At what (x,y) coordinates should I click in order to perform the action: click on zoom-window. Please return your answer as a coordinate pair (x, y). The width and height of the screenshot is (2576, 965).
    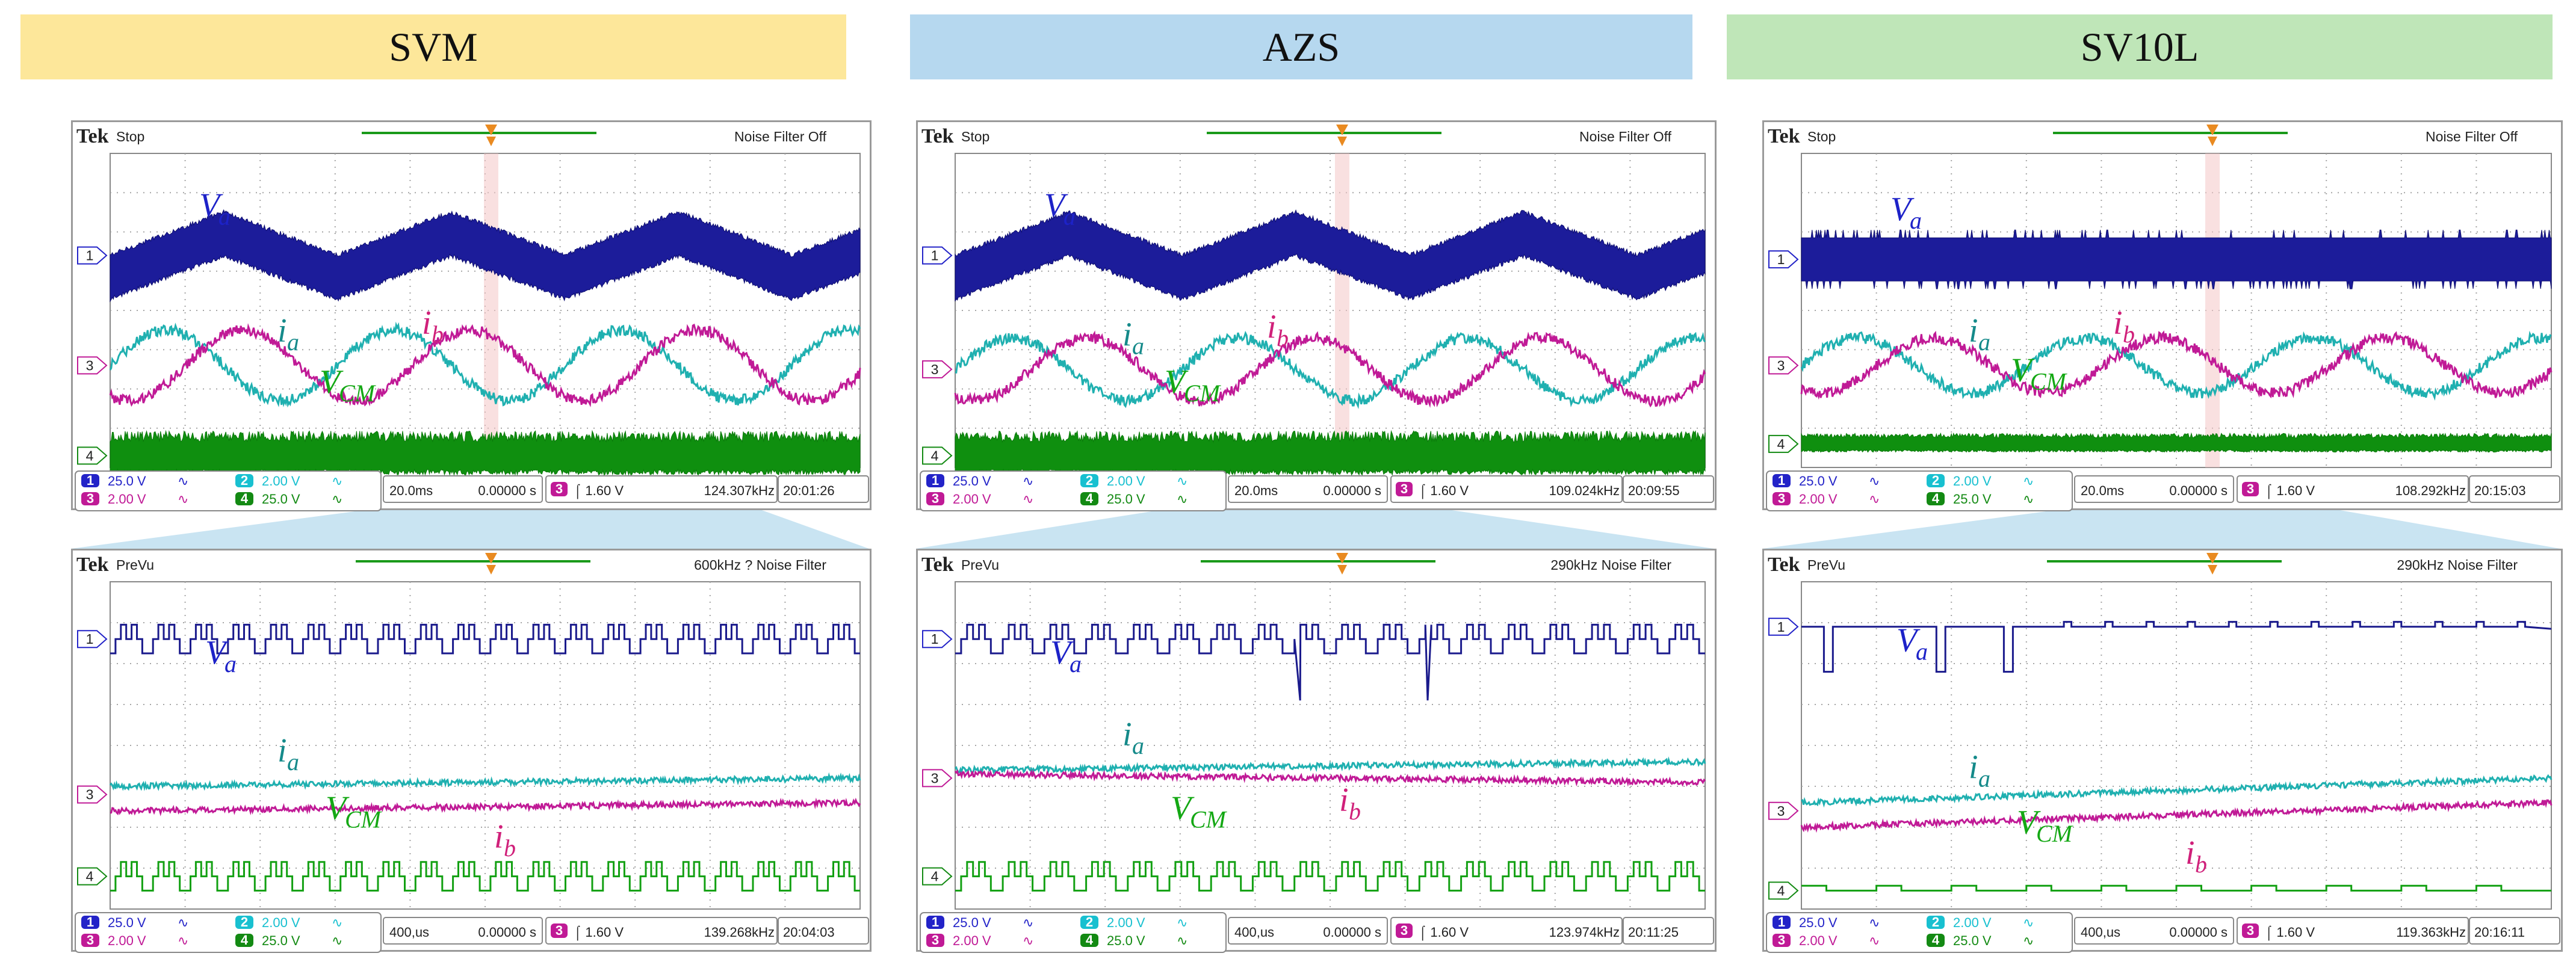
    Looking at the image, I should click on (491, 310).